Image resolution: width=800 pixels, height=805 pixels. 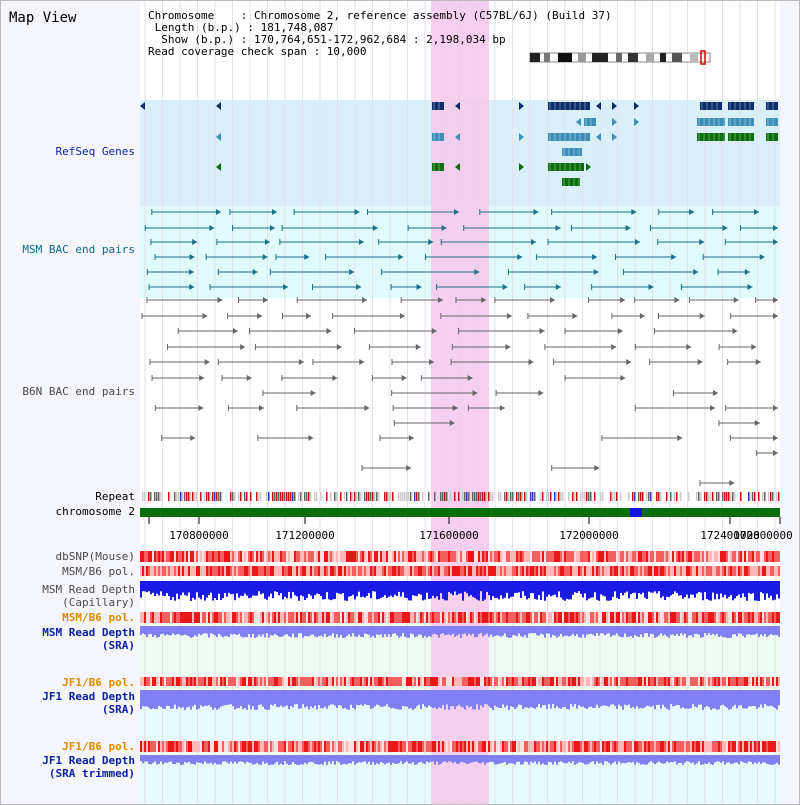 I want to click on track-label-dbsnp: dbSNP(Mouse), so click(x=95, y=556).